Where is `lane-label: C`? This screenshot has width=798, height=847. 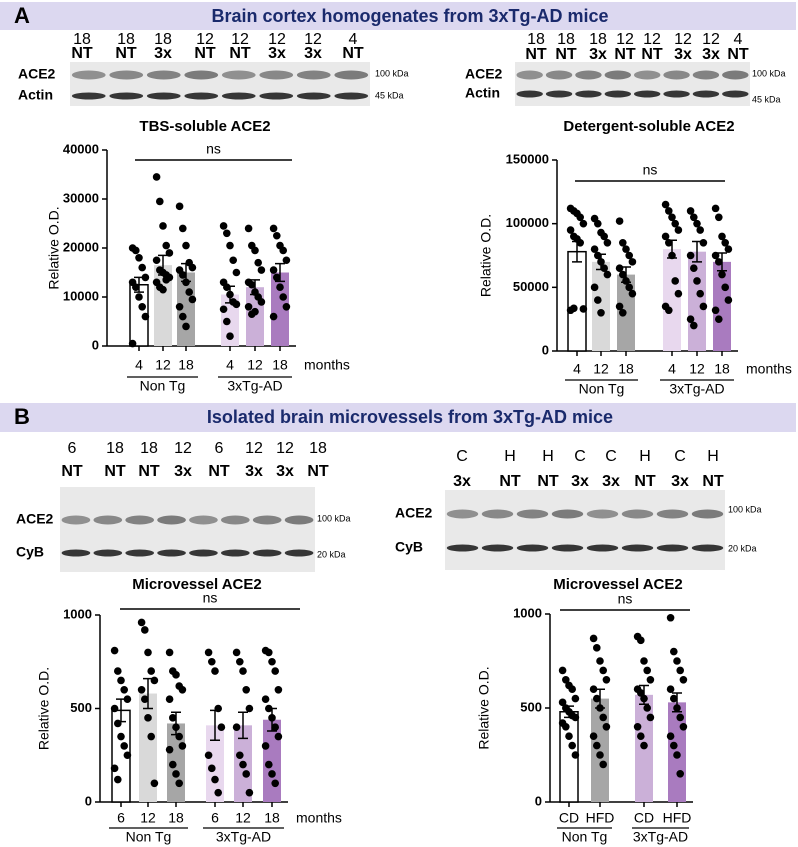 lane-label: C is located at coordinates (611, 456).